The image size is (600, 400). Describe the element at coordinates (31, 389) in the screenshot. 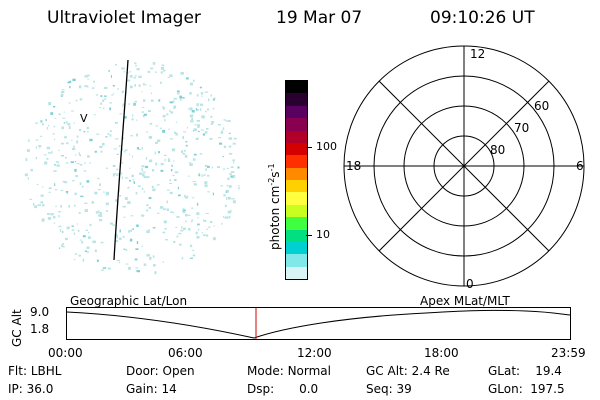

I see `info-ip: IP: 36.0` at that location.